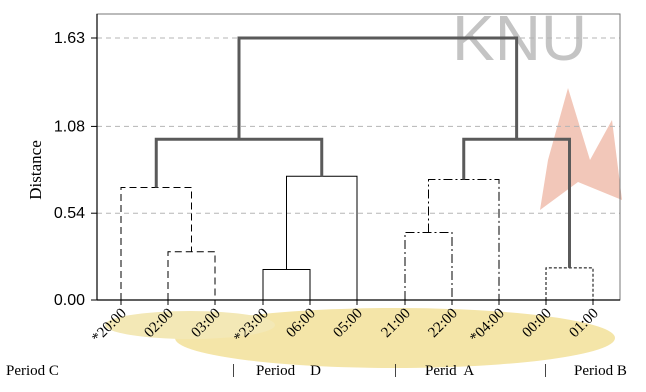 The height and width of the screenshot is (392, 646). Describe the element at coordinates (32, 371) in the screenshot. I see `period-c-label: Period C` at that location.